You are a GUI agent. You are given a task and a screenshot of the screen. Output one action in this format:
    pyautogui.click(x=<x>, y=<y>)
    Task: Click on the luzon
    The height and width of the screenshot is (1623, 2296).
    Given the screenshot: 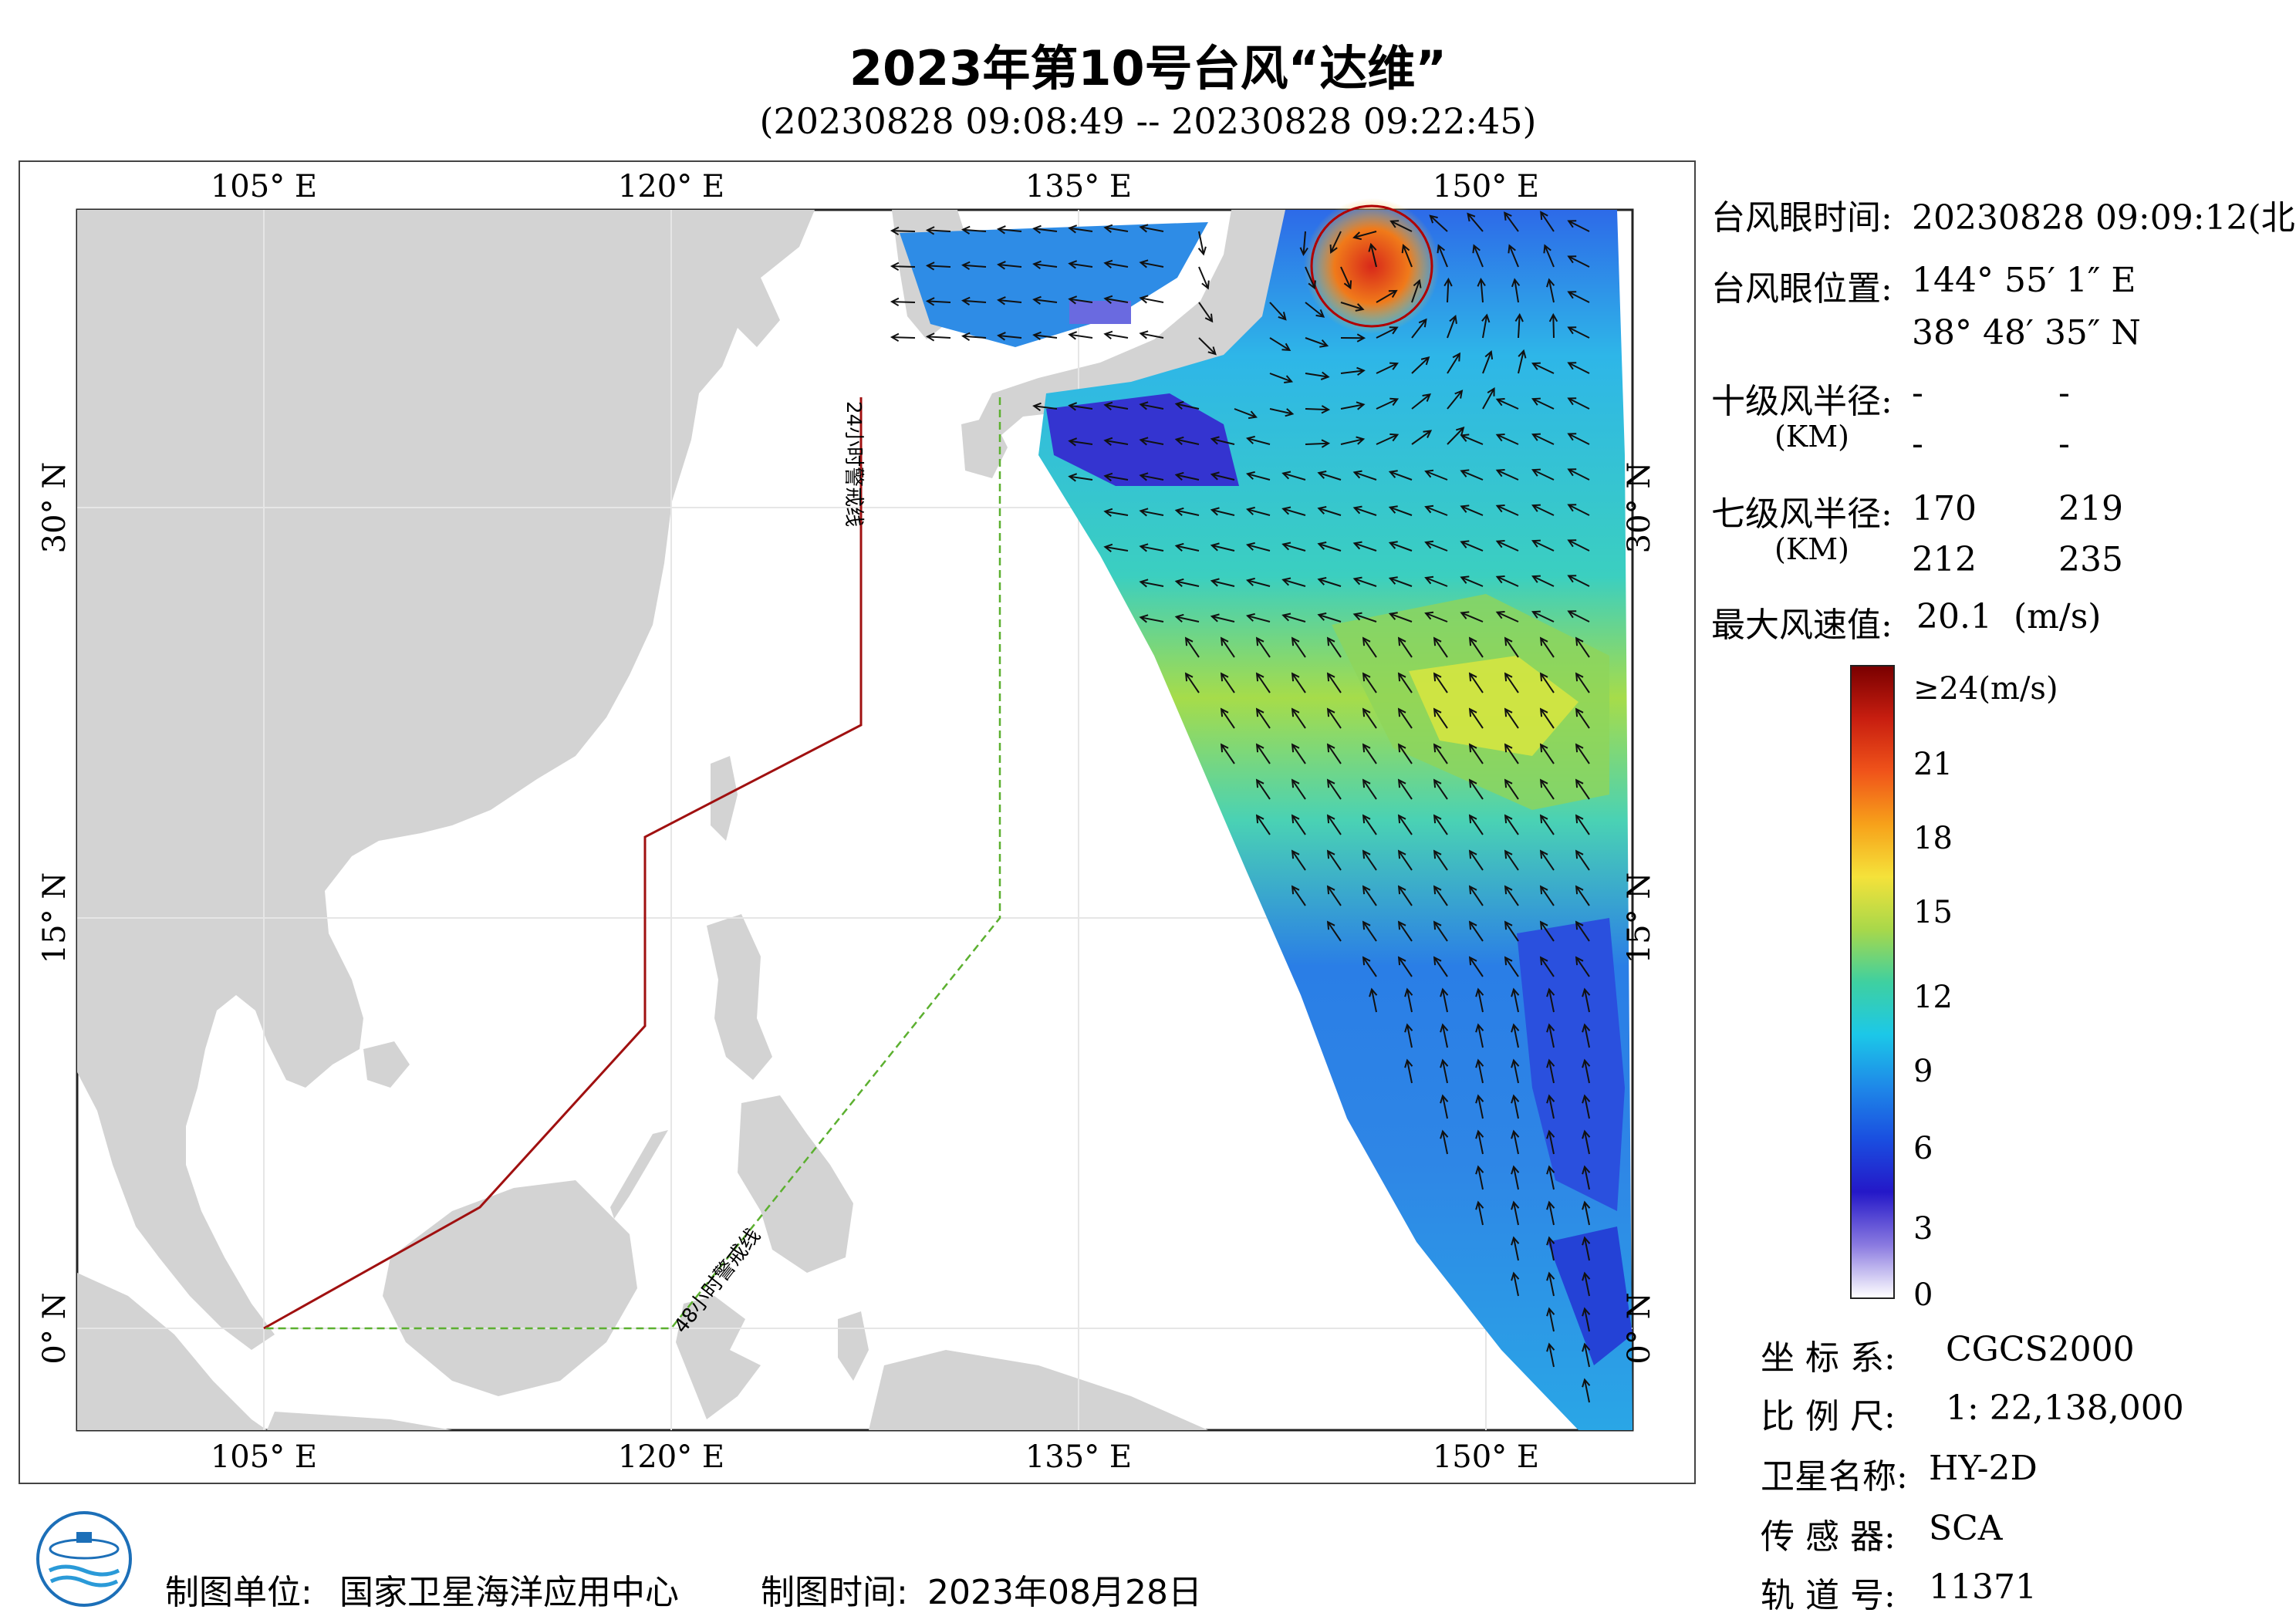 What is the action you would take?
    pyautogui.click(x=739, y=997)
    